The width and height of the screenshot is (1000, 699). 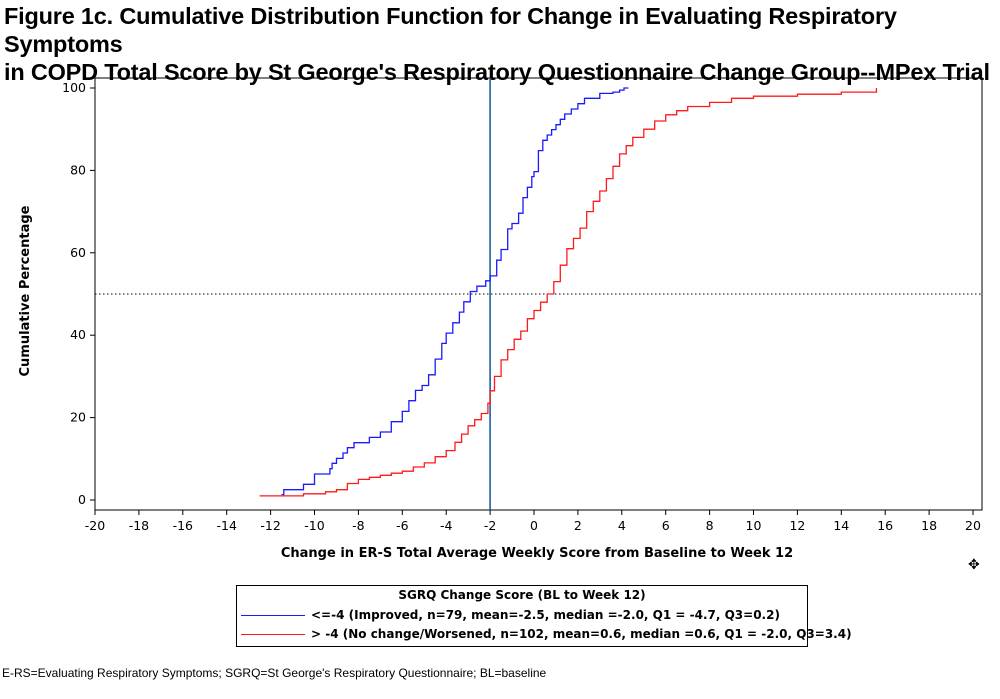 I want to click on x-tick-label: -6, so click(x=402, y=525).